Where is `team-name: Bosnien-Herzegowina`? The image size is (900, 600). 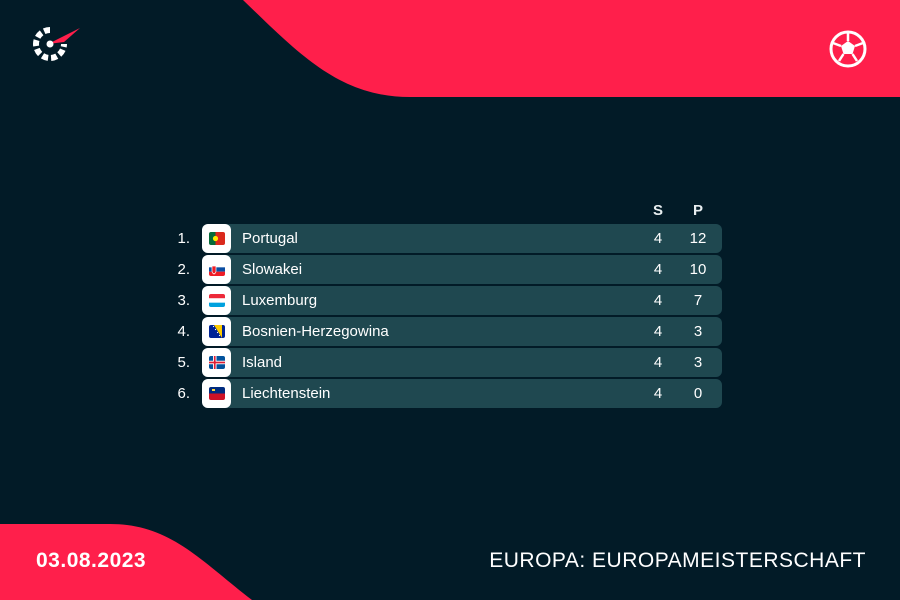
team-name: Bosnien-Herzegowina is located at coordinates (315, 331).